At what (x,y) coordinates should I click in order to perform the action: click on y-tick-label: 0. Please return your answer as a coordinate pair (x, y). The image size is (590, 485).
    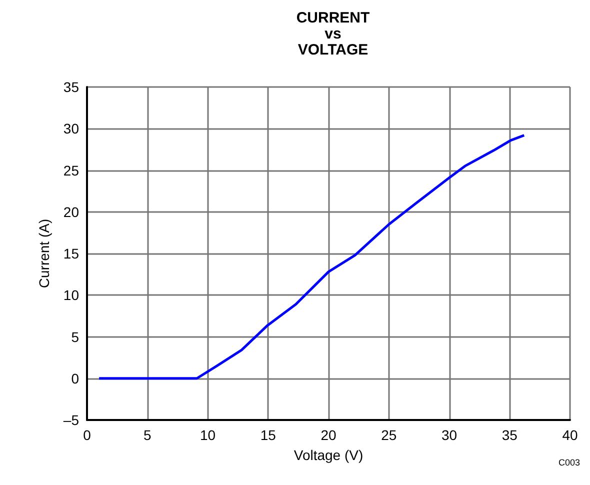
    Looking at the image, I should click on (75, 378).